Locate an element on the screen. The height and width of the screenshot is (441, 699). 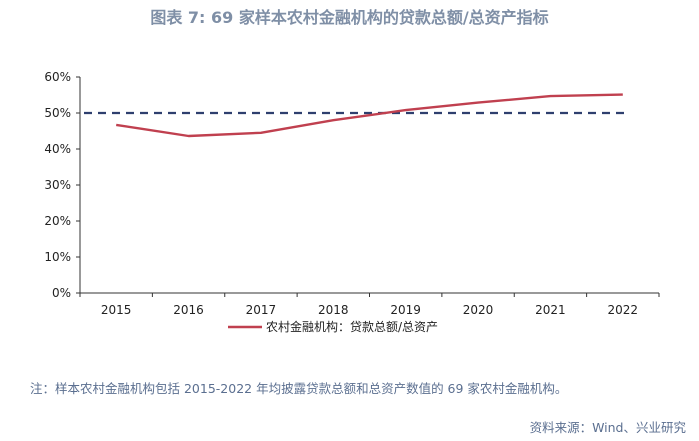
y-tick-label: 10% is located at coordinates (57, 257).